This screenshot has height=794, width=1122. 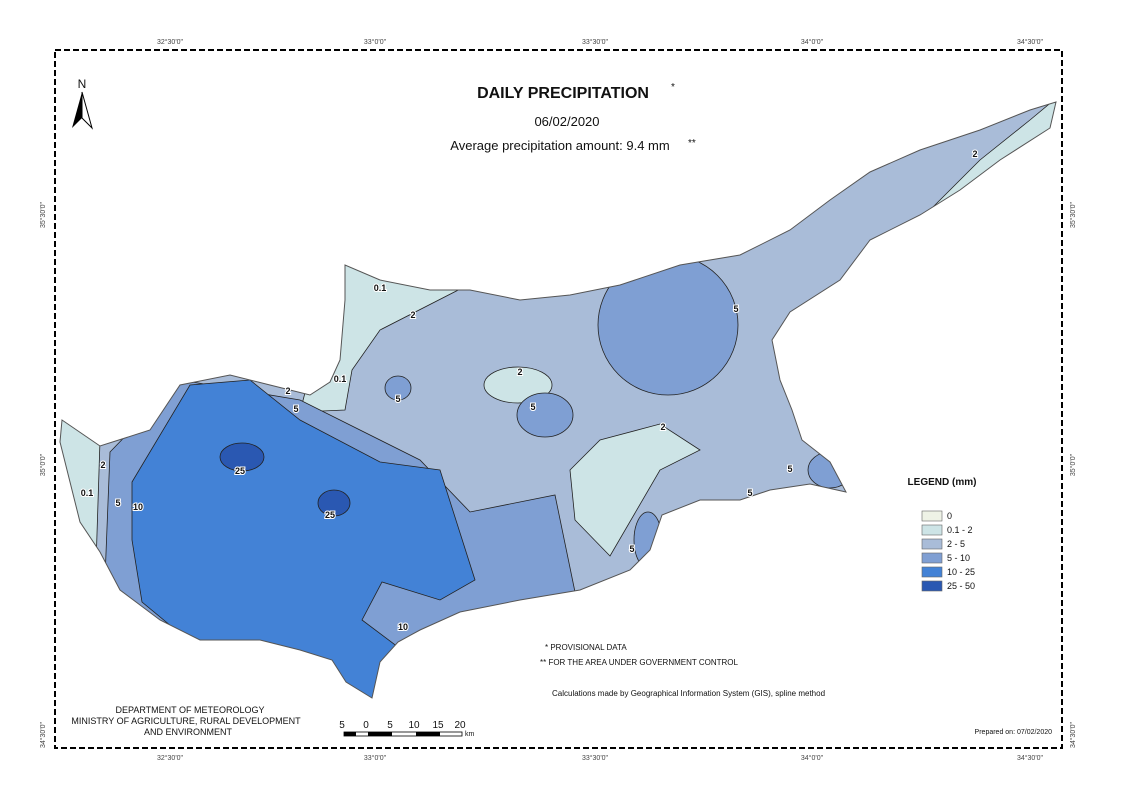 I want to click on scale-label: 20, so click(x=460, y=725).